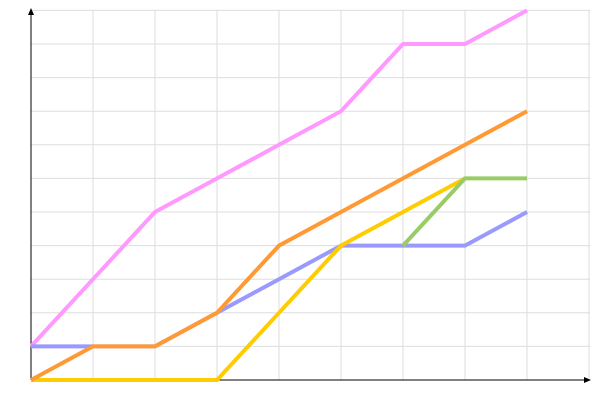 Image resolution: width=600 pixels, height=400 pixels. What do you see at coordinates (31, 11) in the screenshot?
I see `y-axis-arrow` at bounding box center [31, 11].